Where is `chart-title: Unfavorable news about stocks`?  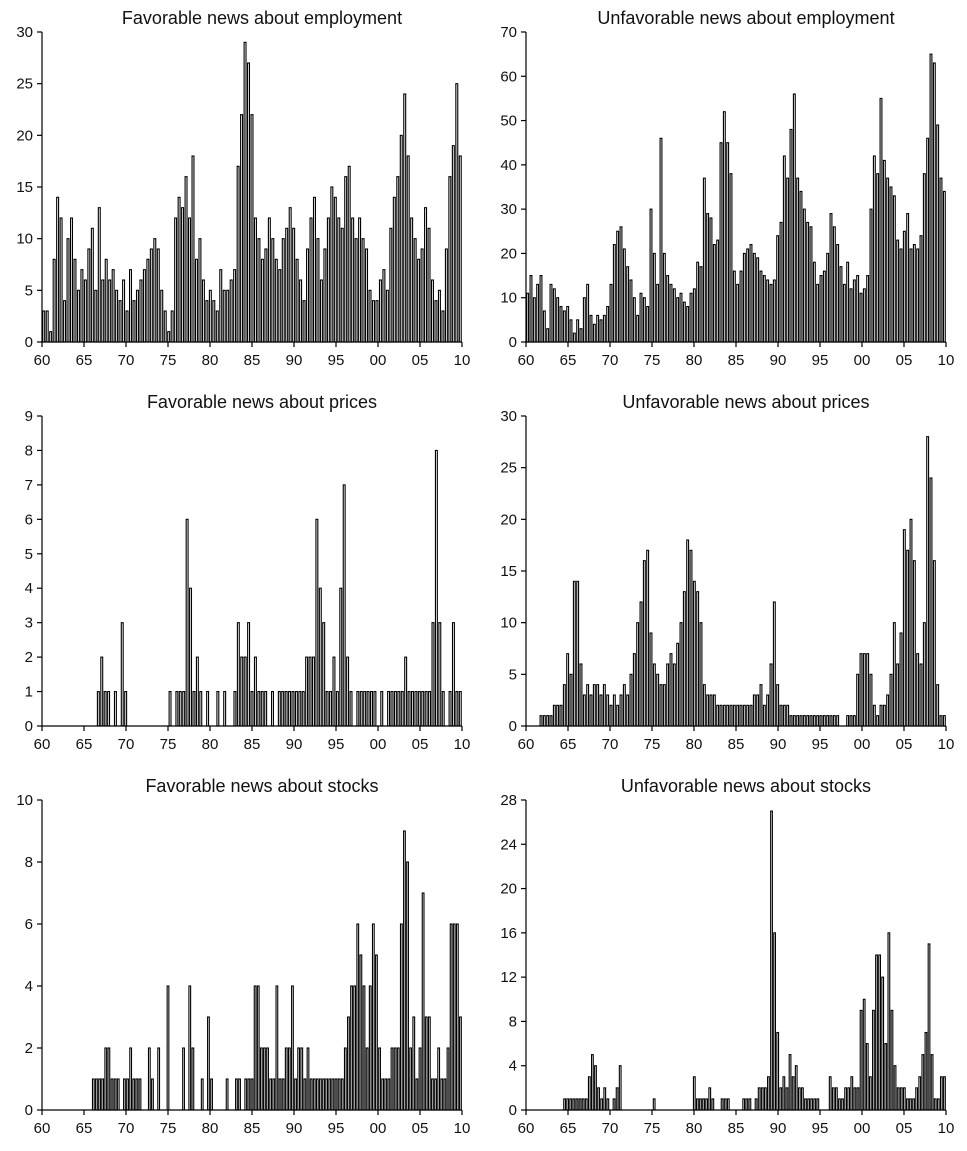
chart-title: Unfavorable news about stocks is located at coordinates (746, 786).